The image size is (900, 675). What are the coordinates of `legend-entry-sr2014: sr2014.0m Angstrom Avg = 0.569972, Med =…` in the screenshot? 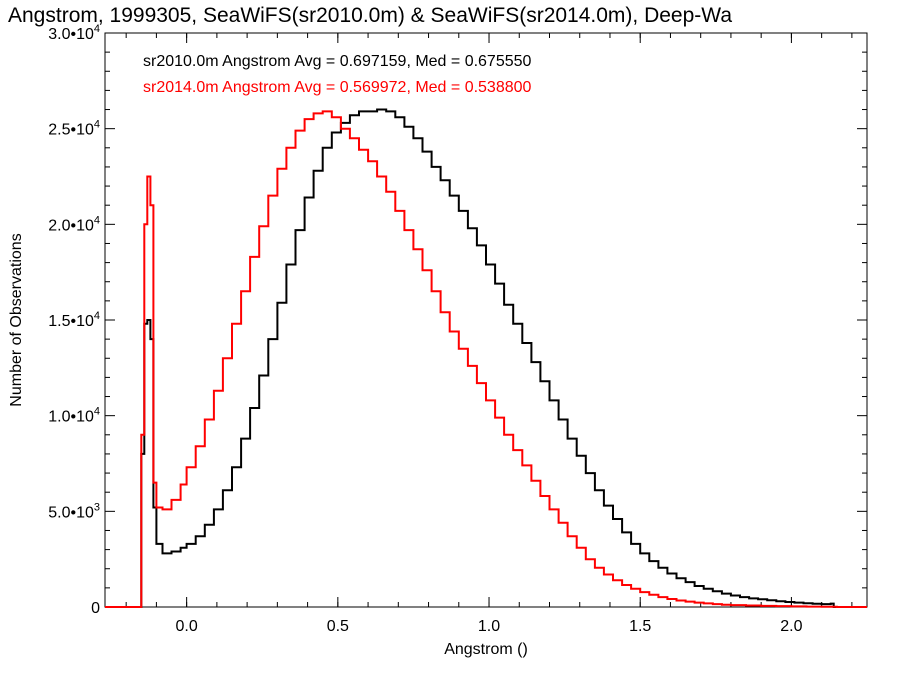 It's located at (337, 87).